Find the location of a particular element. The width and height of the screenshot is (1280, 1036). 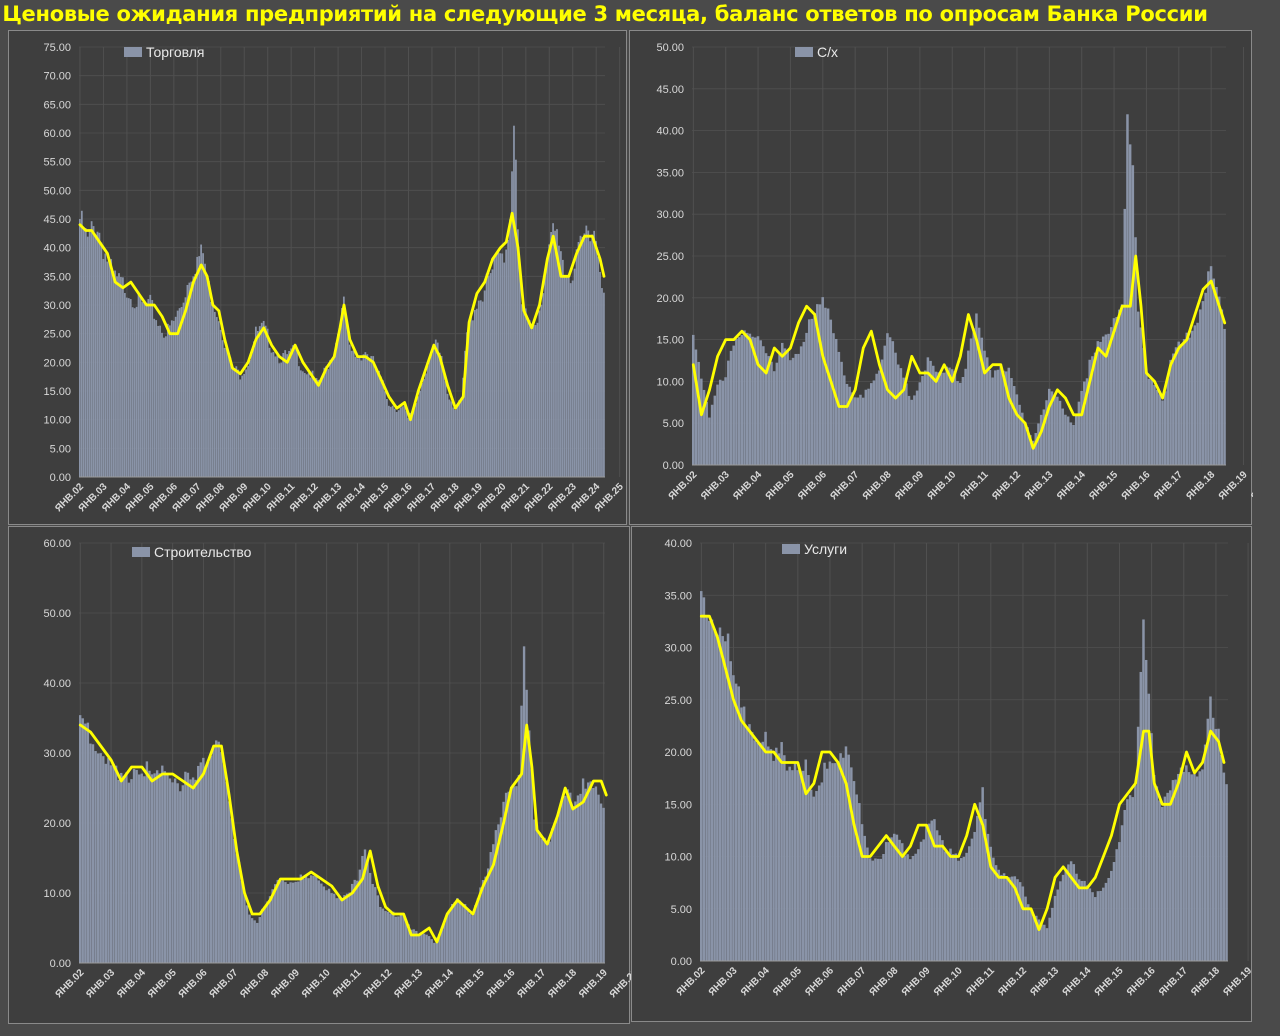

y-tick-label: 0.00 is located at coordinates (681, 962).